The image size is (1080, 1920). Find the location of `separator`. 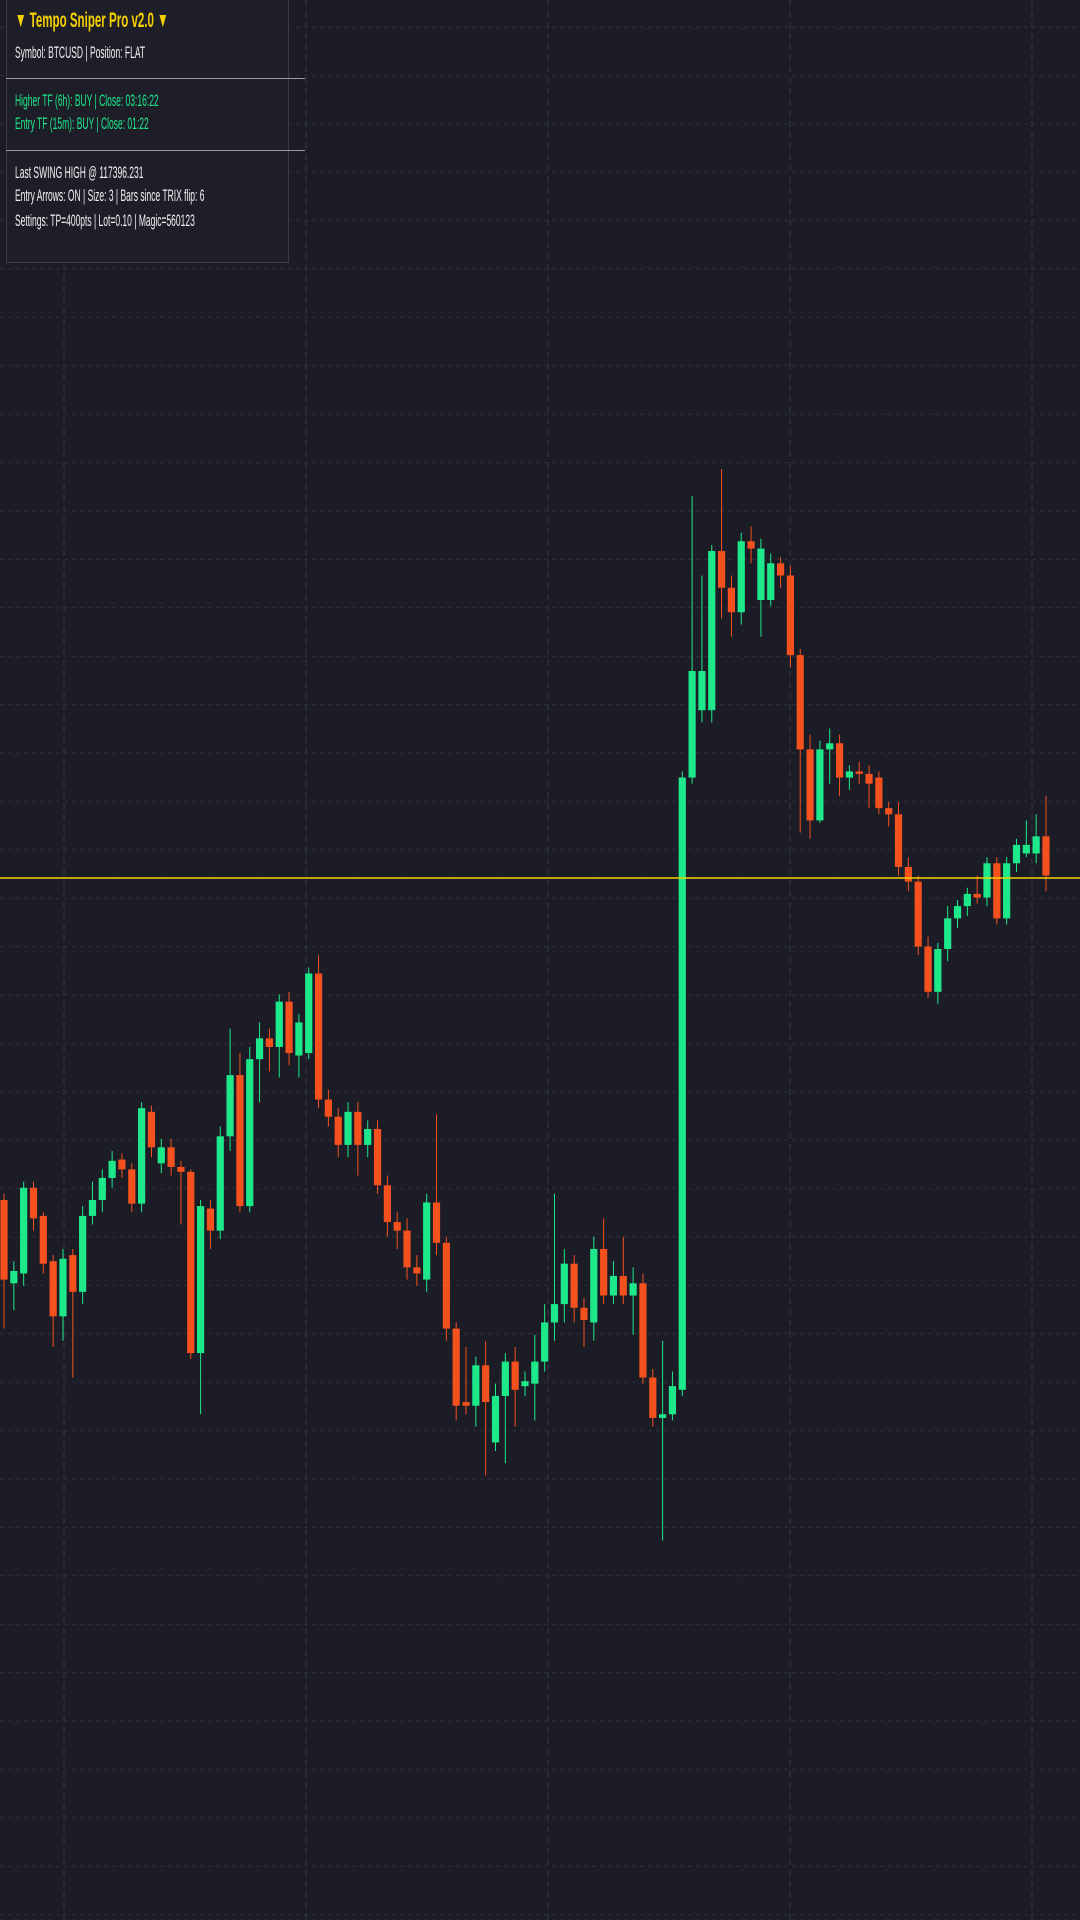

separator is located at coordinates (155, 78).